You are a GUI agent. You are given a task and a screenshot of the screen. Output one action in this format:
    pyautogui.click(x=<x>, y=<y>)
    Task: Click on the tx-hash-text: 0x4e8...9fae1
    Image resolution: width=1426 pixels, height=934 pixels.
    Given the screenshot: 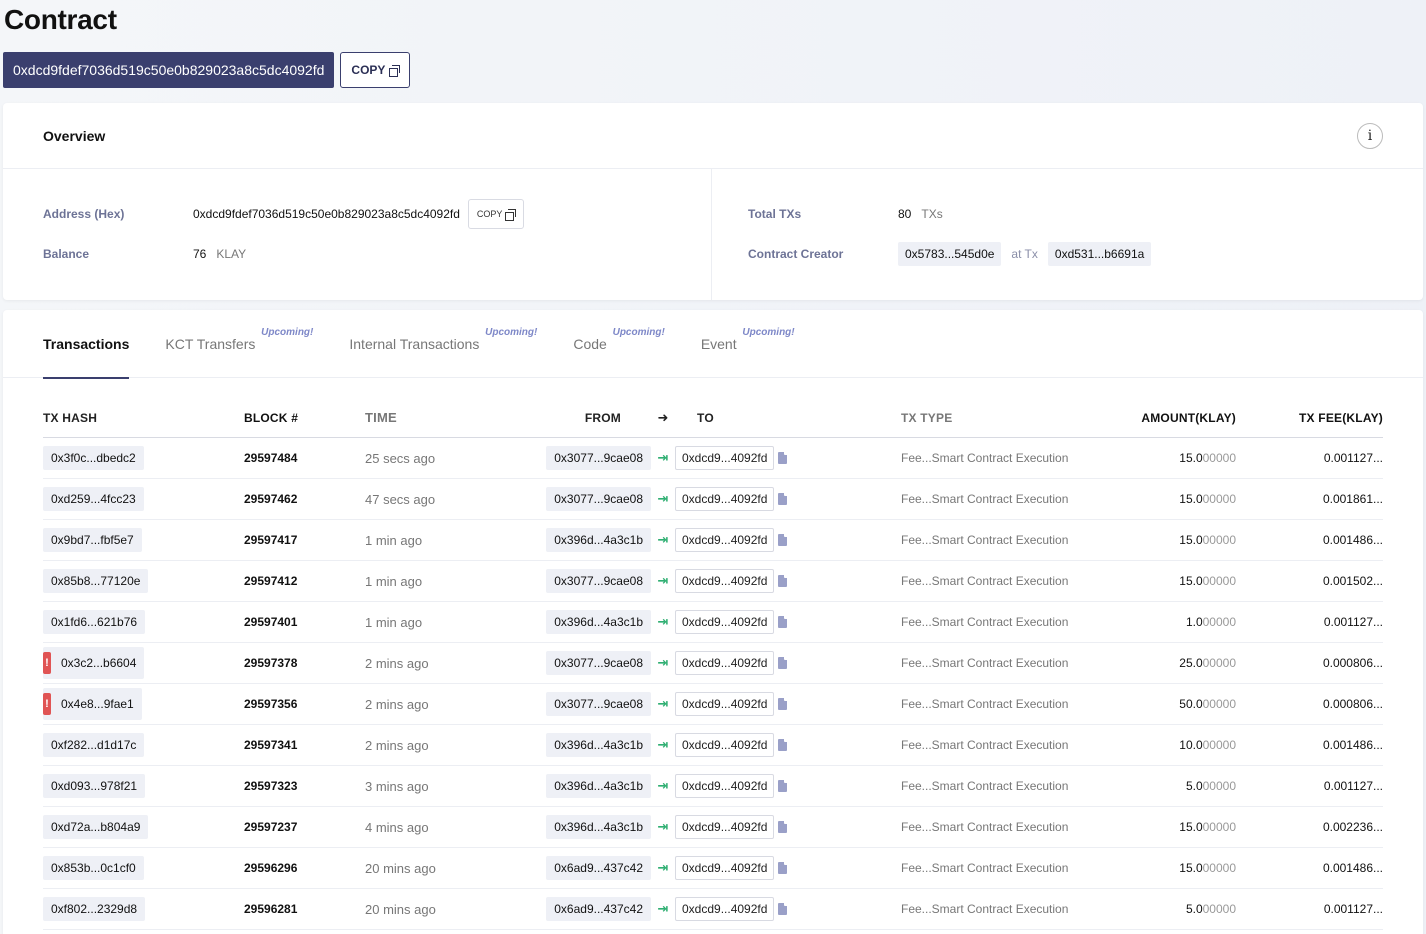 What is the action you would take?
    pyautogui.click(x=97, y=704)
    